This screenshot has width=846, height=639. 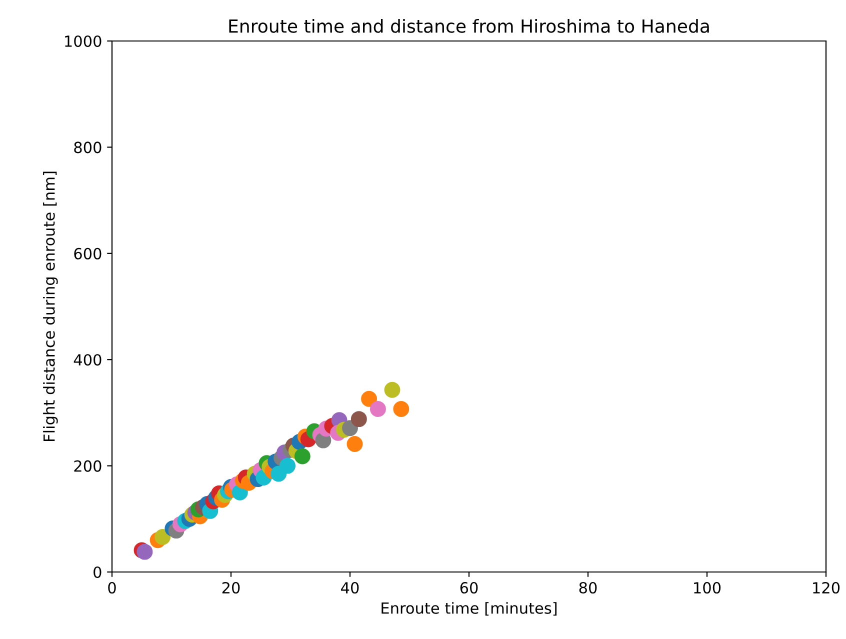 I want to click on y-tick-label: 0, so click(x=98, y=572).